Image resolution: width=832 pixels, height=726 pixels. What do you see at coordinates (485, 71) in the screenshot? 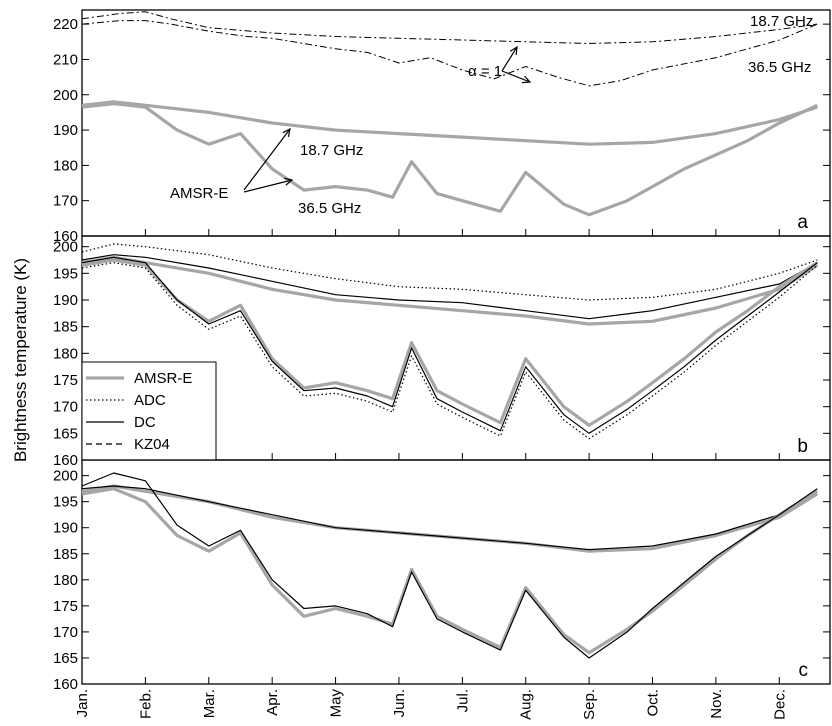
I see `annotation-text: α = 1` at bounding box center [485, 71].